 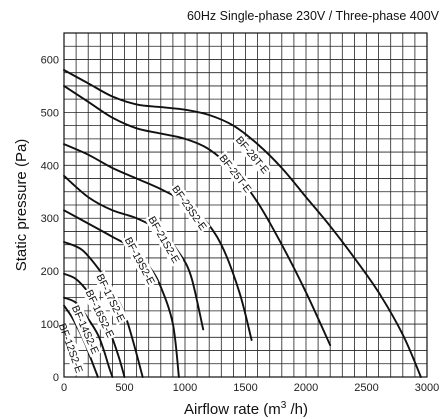 I want to click on curve-label-bf-21s2-e: BF-21S2-E, so click(x=164, y=239).